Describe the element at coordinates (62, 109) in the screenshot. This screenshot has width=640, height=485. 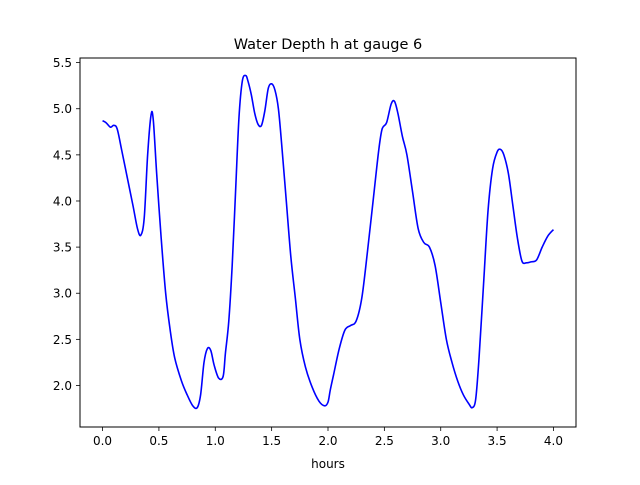
I see `y-tick-label: 5.0` at that location.